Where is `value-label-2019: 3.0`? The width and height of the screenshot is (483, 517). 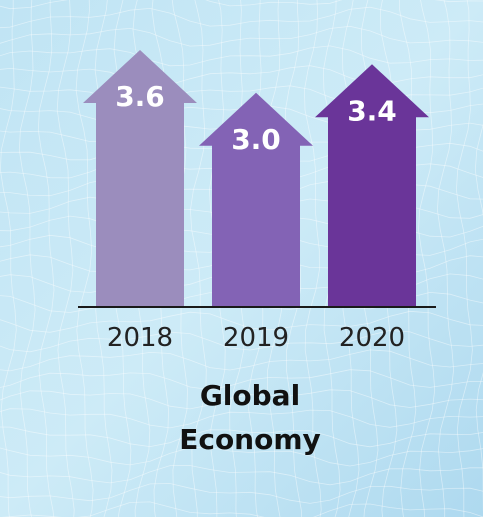 value-label-2019: 3.0 is located at coordinates (256, 139).